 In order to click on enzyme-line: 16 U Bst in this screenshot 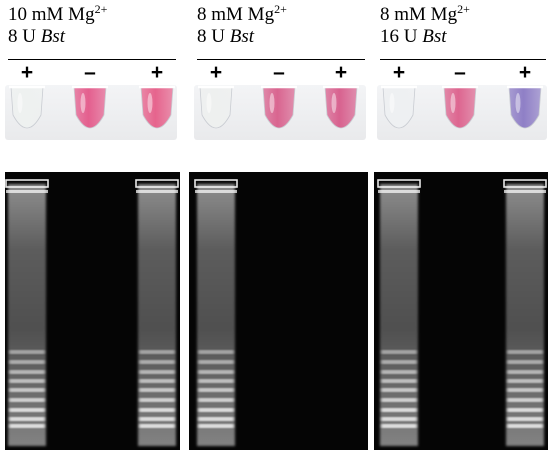, I will do `click(425, 37)`.